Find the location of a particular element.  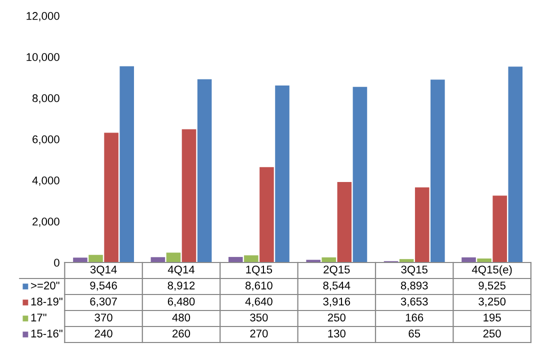

data-label: 6,480 is located at coordinates (181, 302).